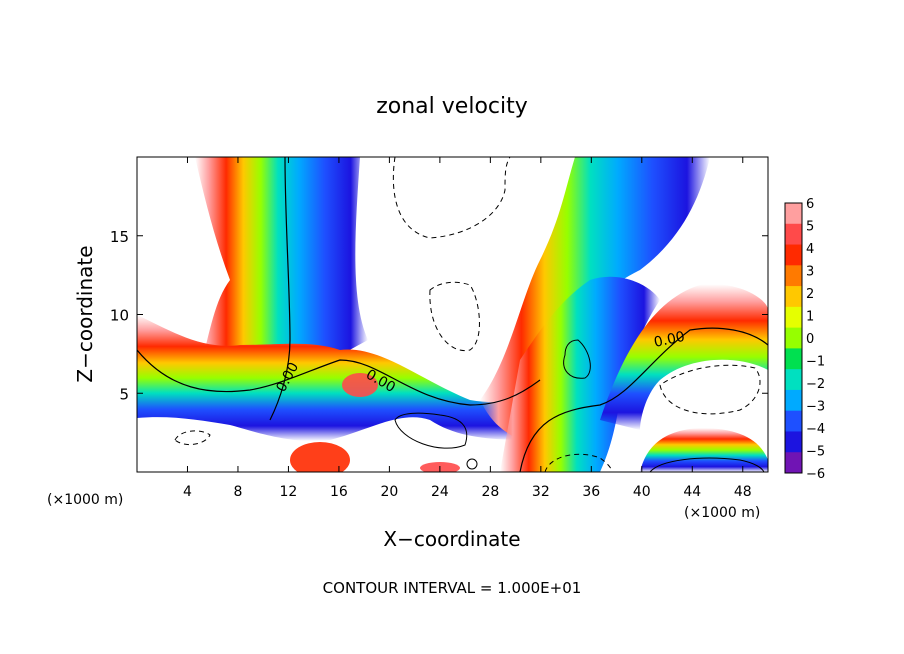 The image size is (904, 654). I want to click on colorbar-tick-label: 1, so click(810, 317).